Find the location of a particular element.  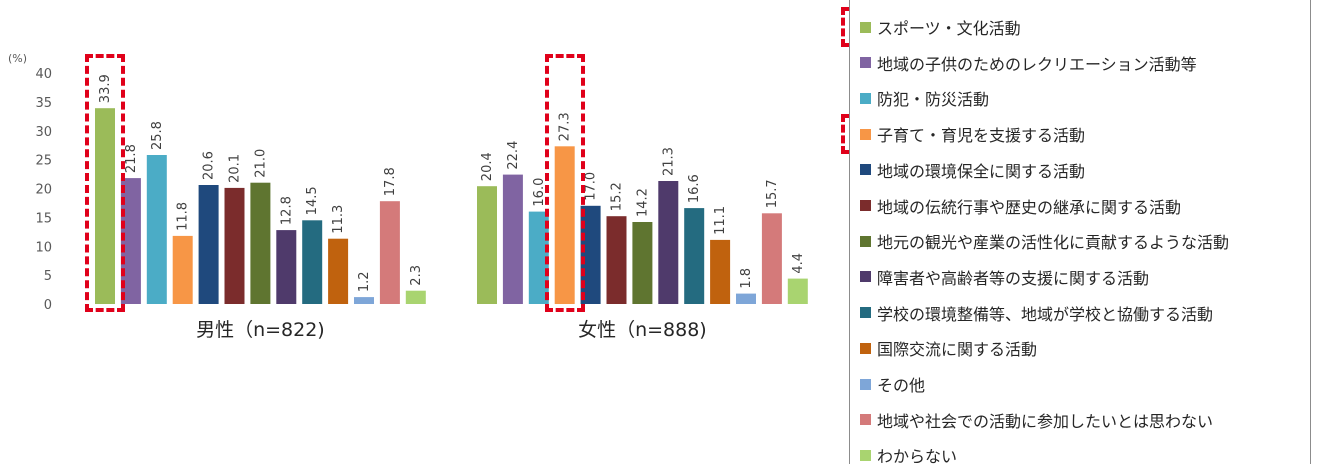

legend-item: 国際交流に関する活動 is located at coordinates (948, 348).